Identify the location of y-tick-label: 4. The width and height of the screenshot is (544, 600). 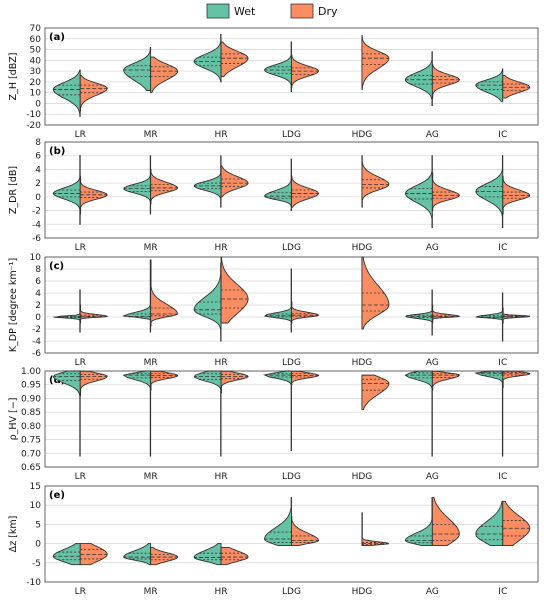
(38, 294).